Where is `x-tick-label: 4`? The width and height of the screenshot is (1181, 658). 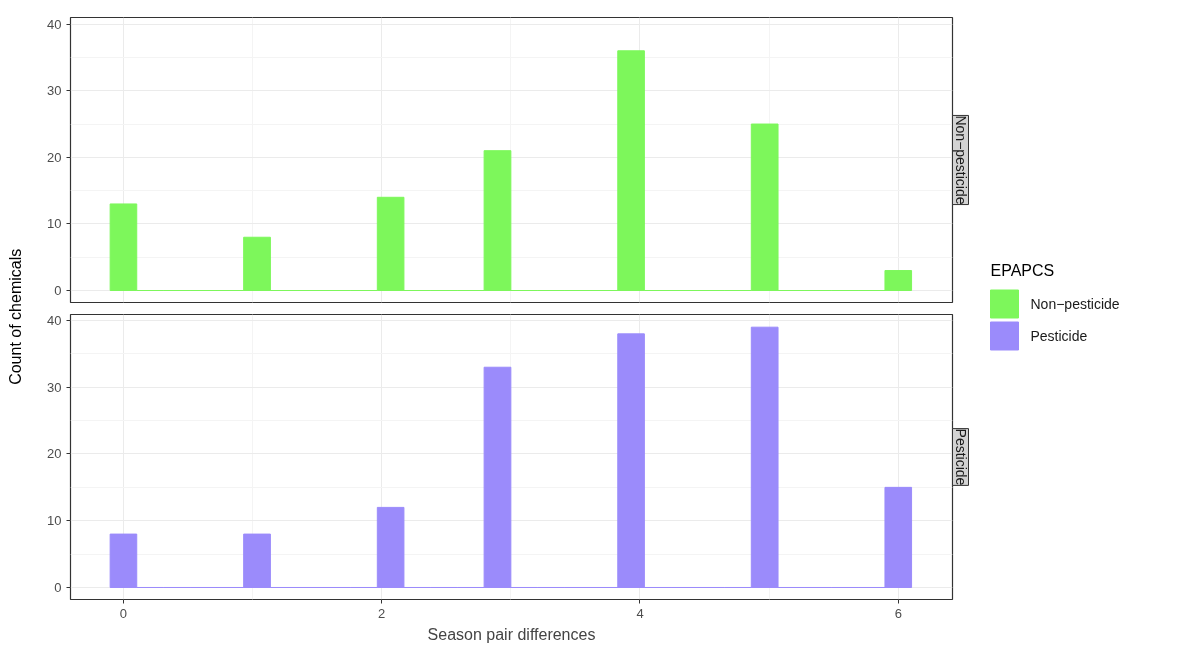 x-tick-label: 4 is located at coordinates (640, 613).